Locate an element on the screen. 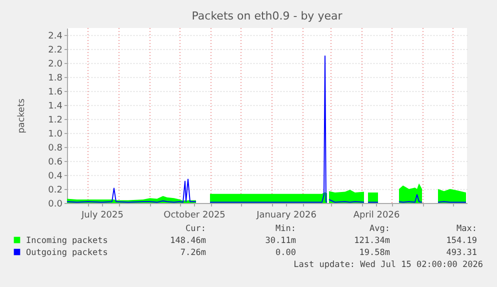 This screenshot has width=497, height=287. legend-label: Incoming packets is located at coordinates (67, 241).